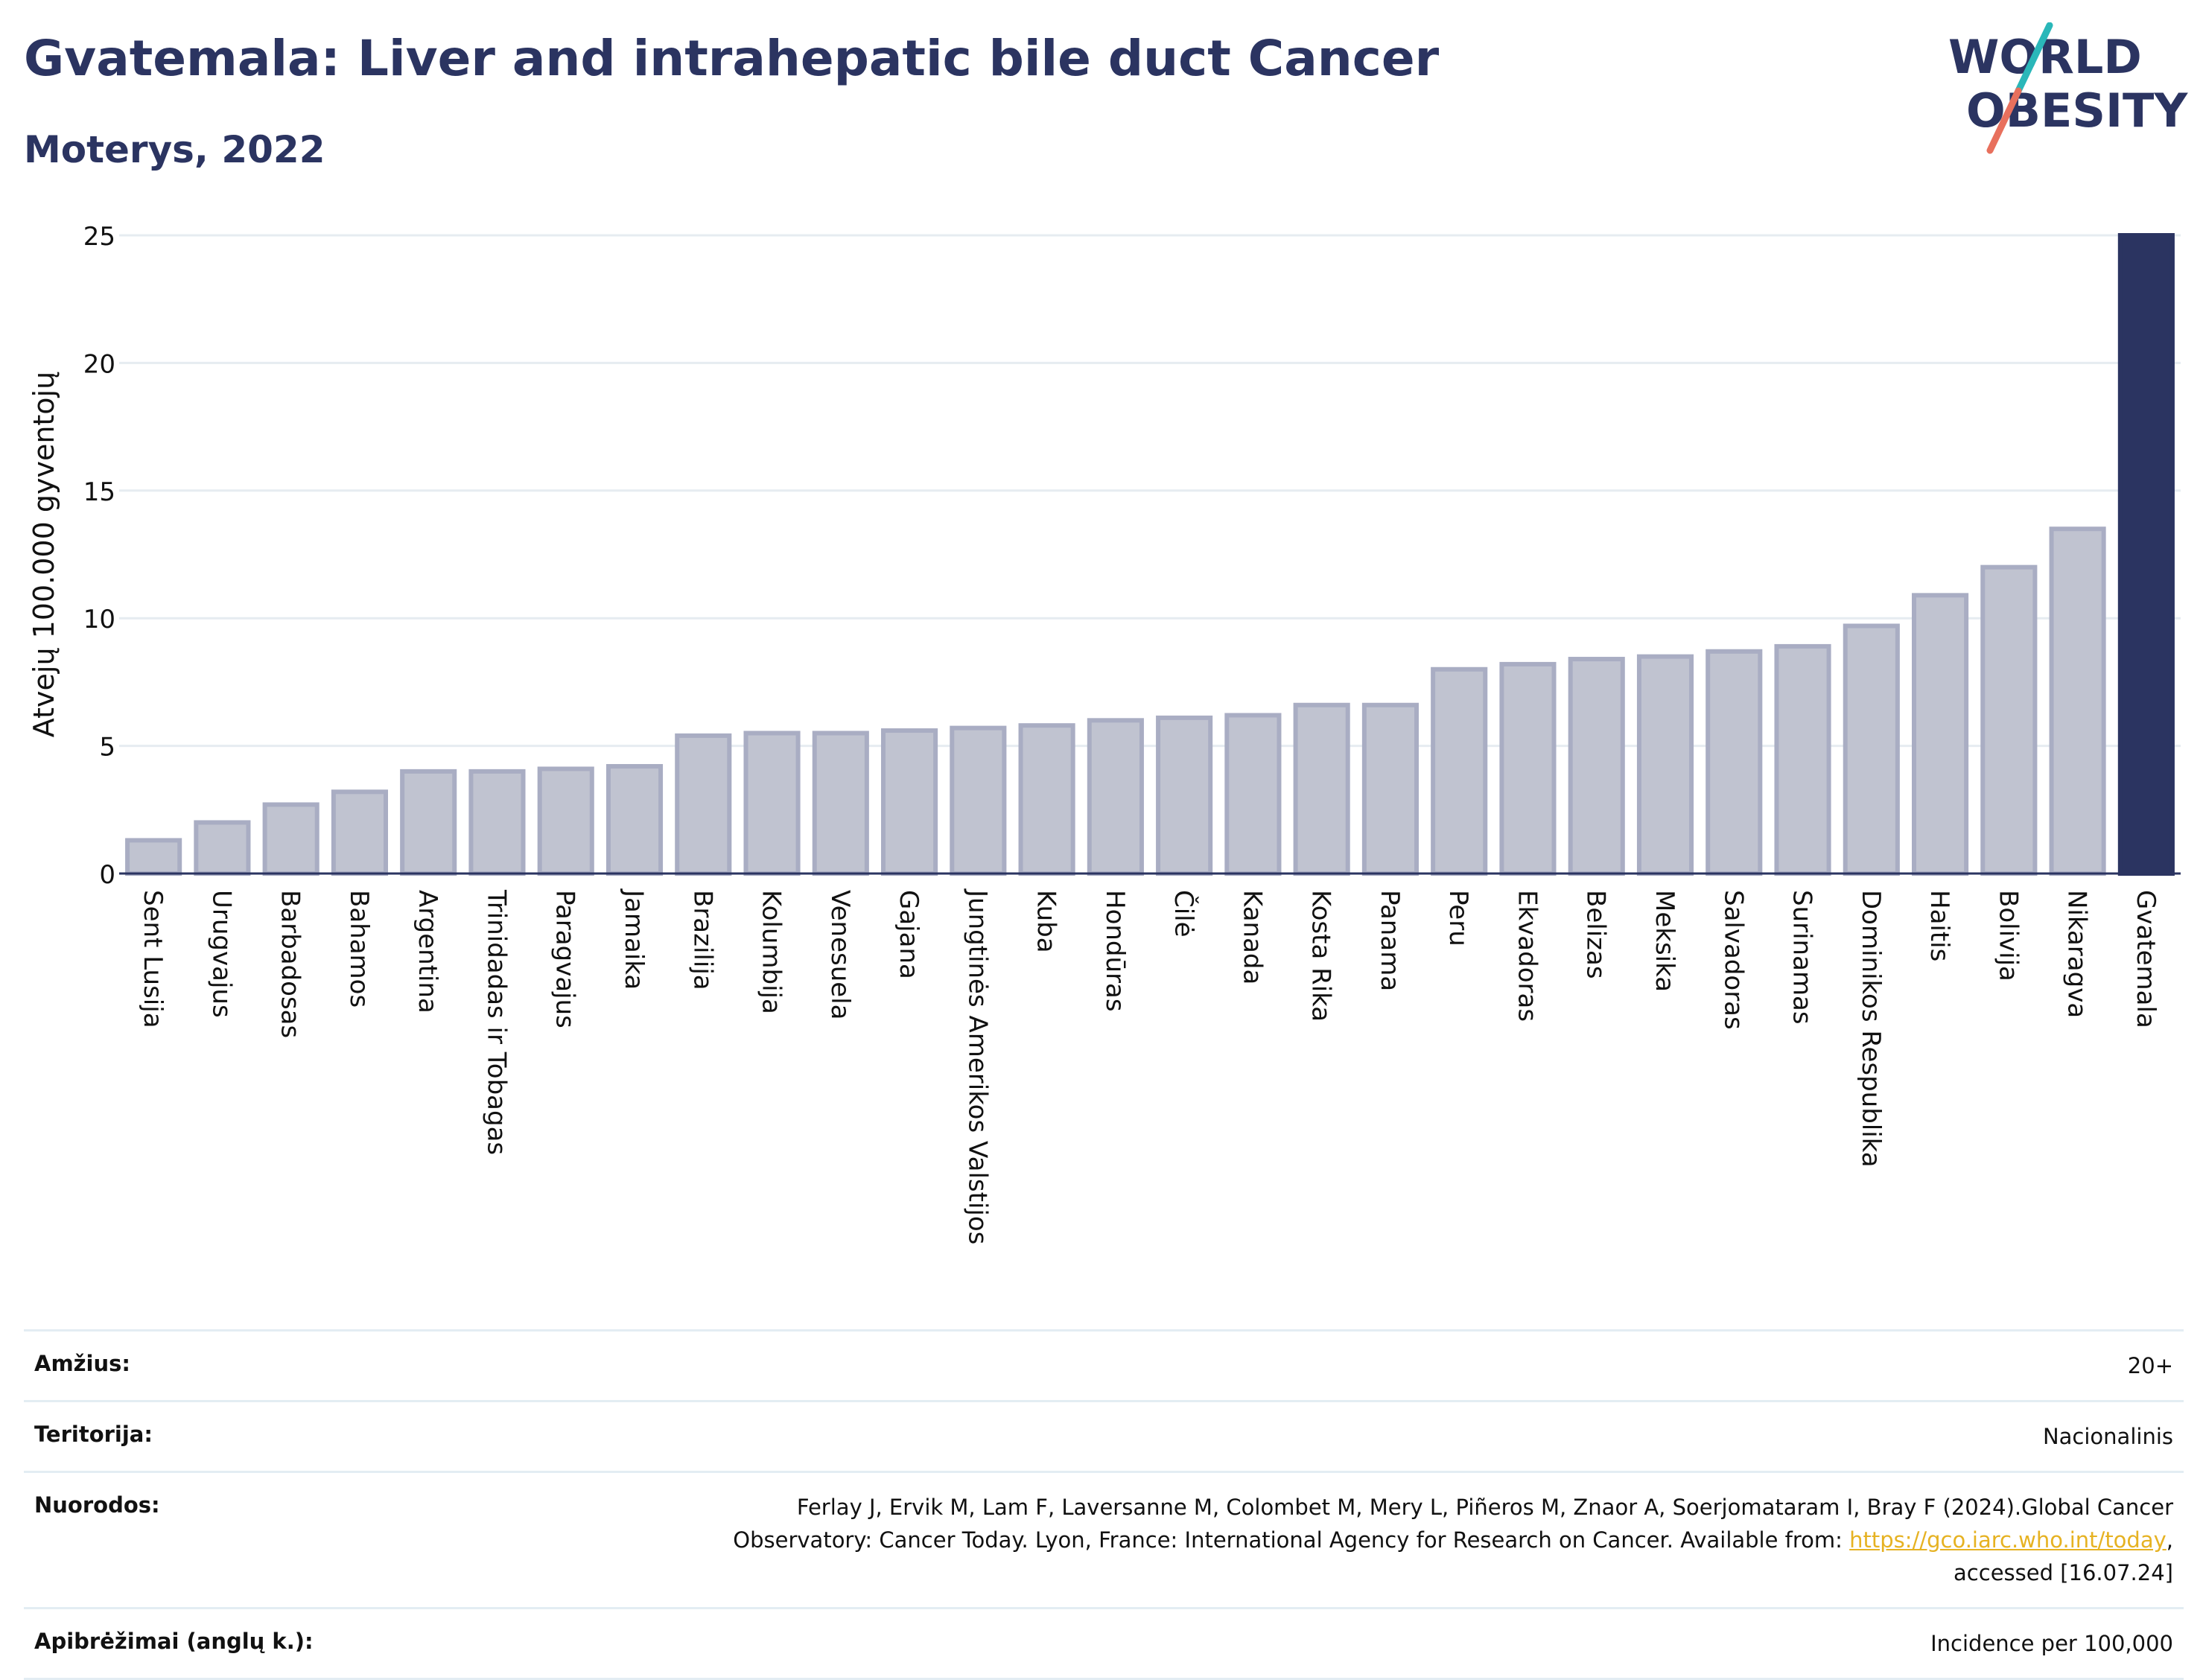 The height and width of the screenshot is (1680, 2203). Describe the element at coordinates (1458, 918) in the screenshot. I see `x-tick-label: Peru` at that location.